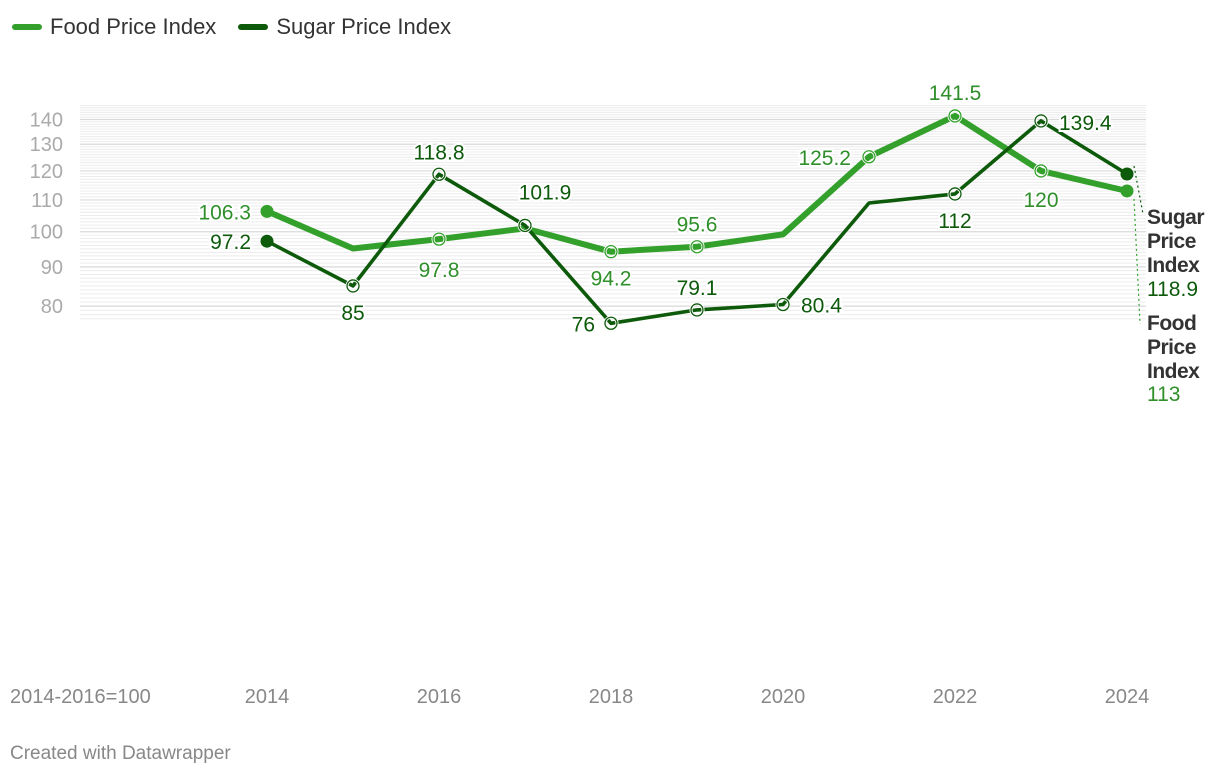 Image resolution: width=1220 pixels, height=778 pixels. What do you see at coordinates (47, 201) in the screenshot?
I see `y-tick-label: 110` at bounding box center [47, 201].